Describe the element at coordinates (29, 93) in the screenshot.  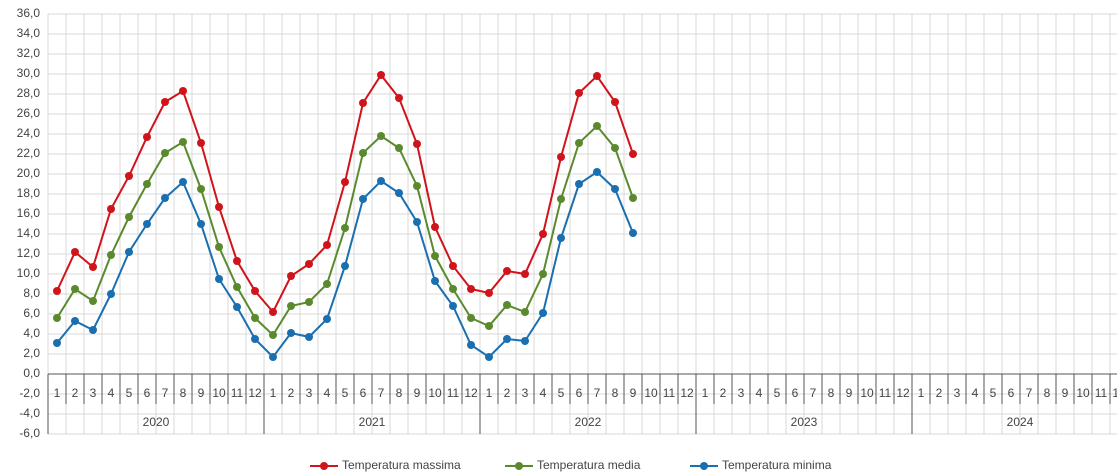
I see `y-tick-label: 28,0` at that location.